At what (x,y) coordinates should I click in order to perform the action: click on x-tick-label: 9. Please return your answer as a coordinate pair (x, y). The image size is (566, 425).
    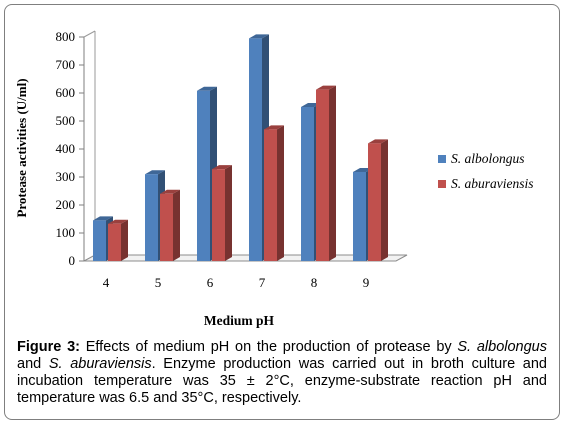
    Looking at the image, I should click on (366, 282).